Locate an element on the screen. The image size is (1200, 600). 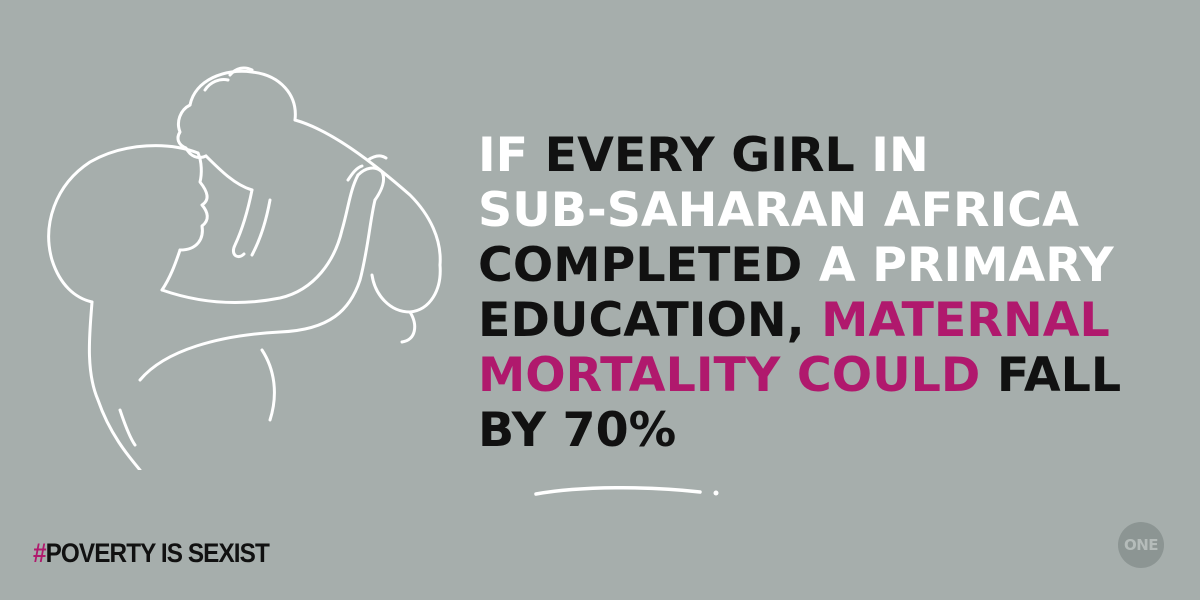
hashtag-poverty-is-sexist: #POVERTY IS SEXIST is located at coordinates (151, 553).